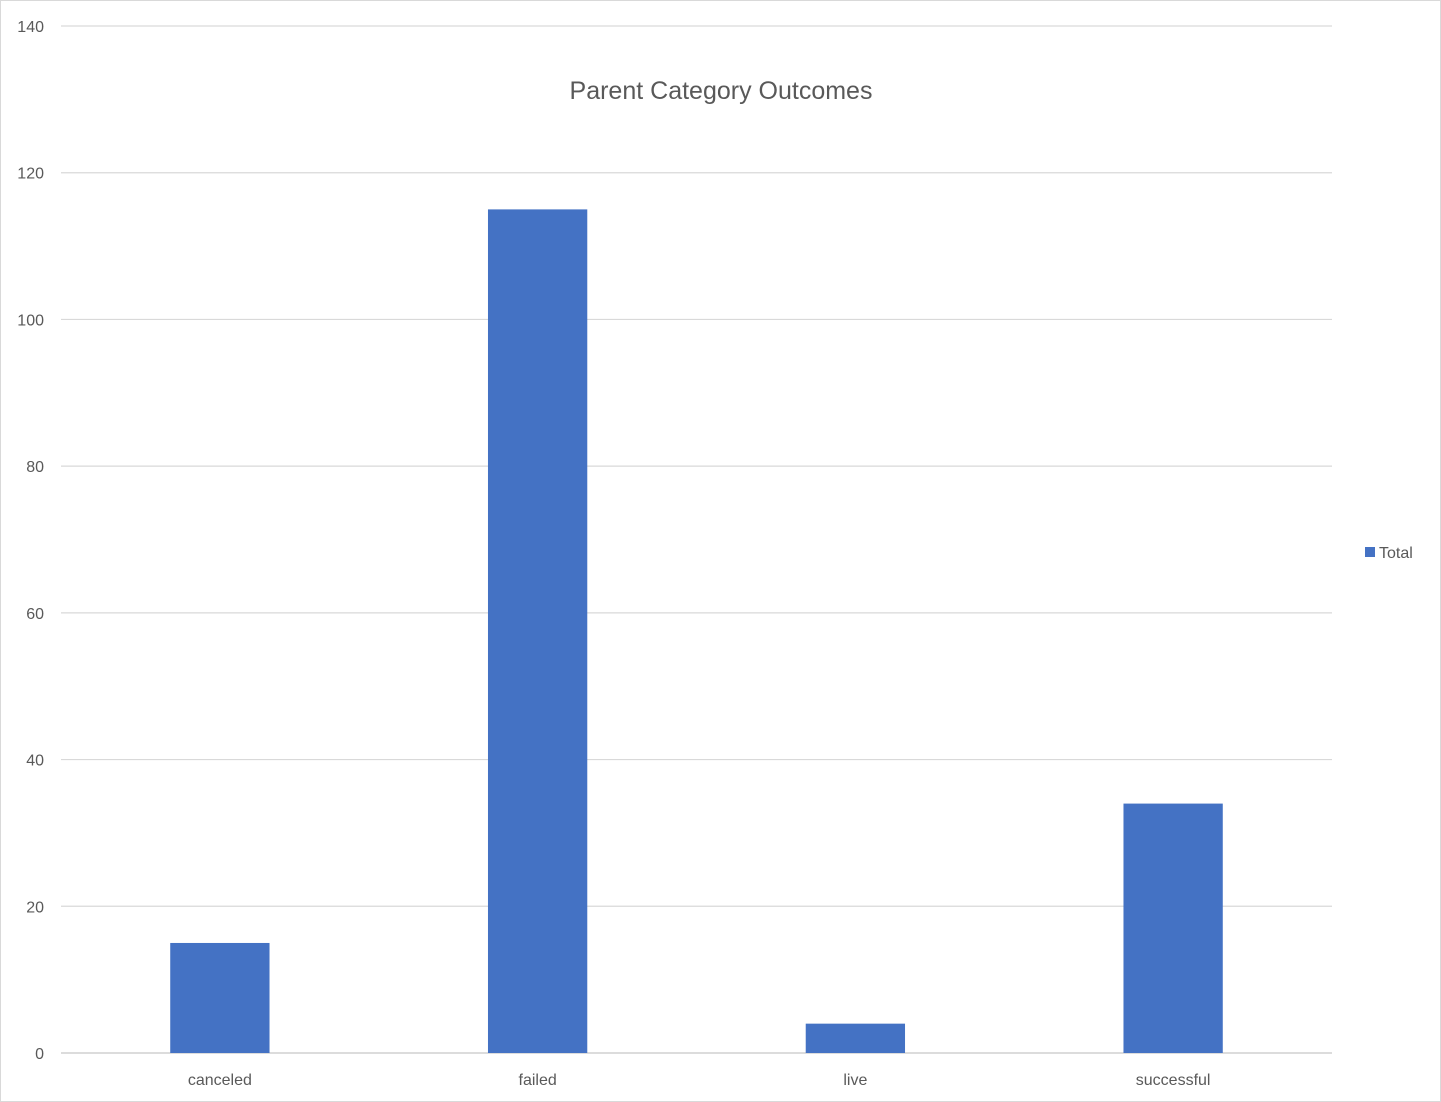 The height and width of the screenshot is (1102, 1441). I want to click on x-category-label-failed: failed, so click(538, 1080).